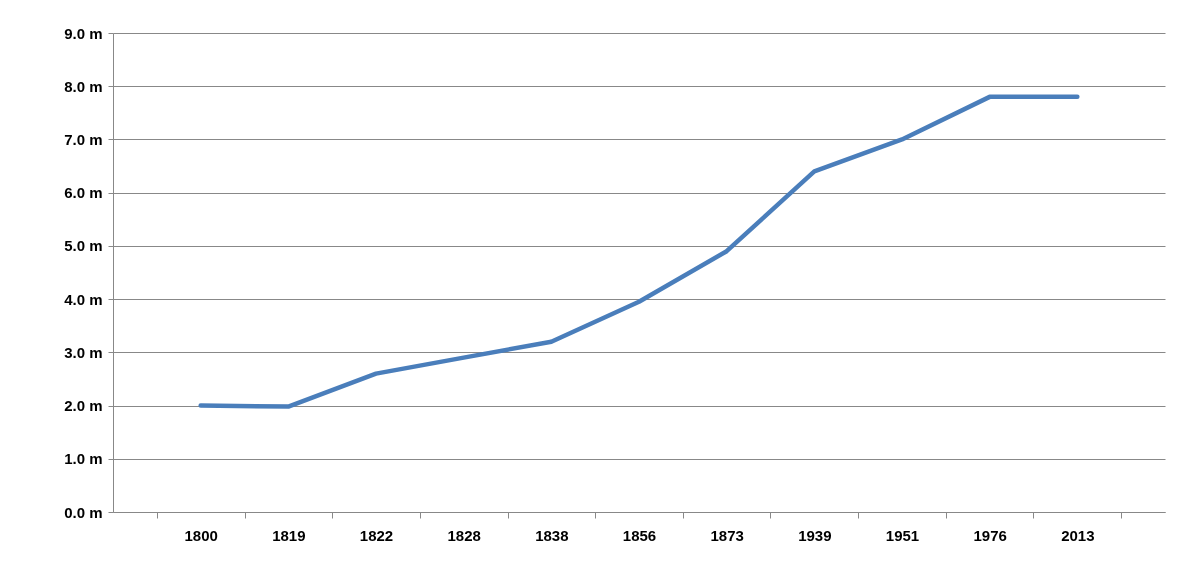 The height and width of the screenshot is (578, 1189). Describe the element at coordinates (83, 352) in the screenshot. I see `y-tick-label: 3.0 m` at that location.